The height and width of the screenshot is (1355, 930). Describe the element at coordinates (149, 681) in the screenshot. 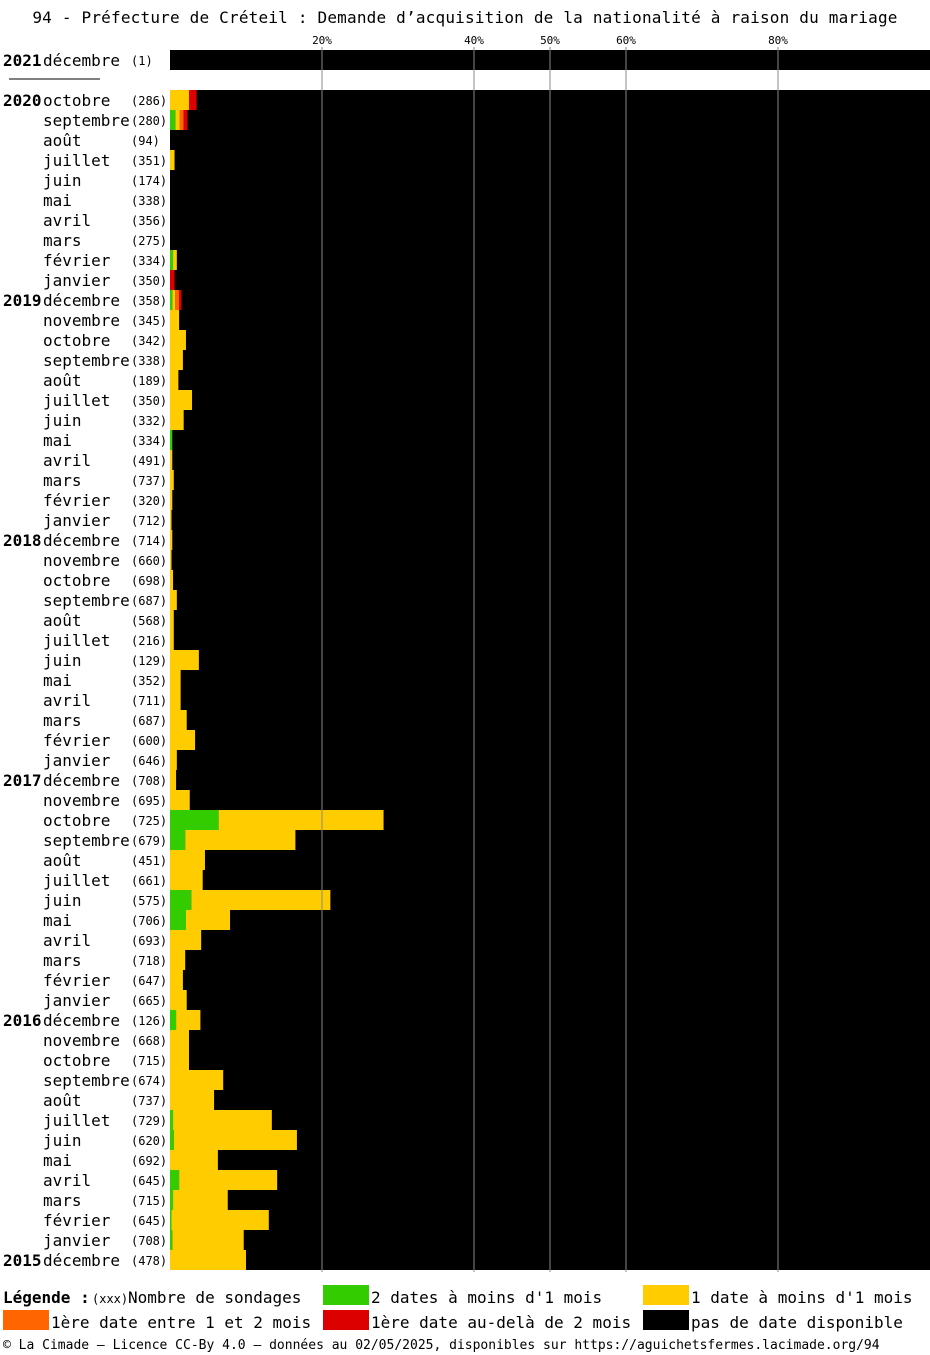

I see `row-count: (352)` at that location.